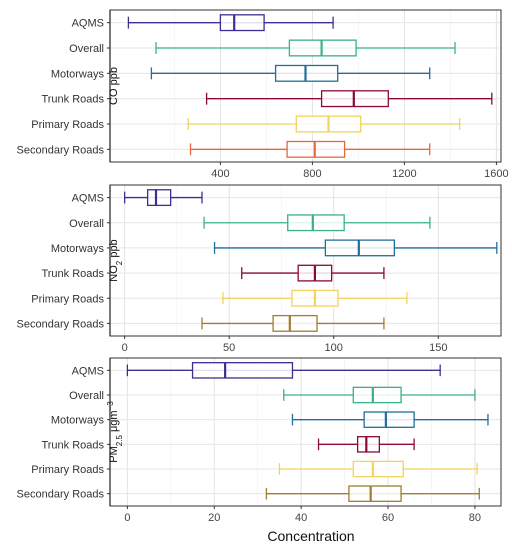  I want to click on x-tick-label: 800, so click(312, 174).